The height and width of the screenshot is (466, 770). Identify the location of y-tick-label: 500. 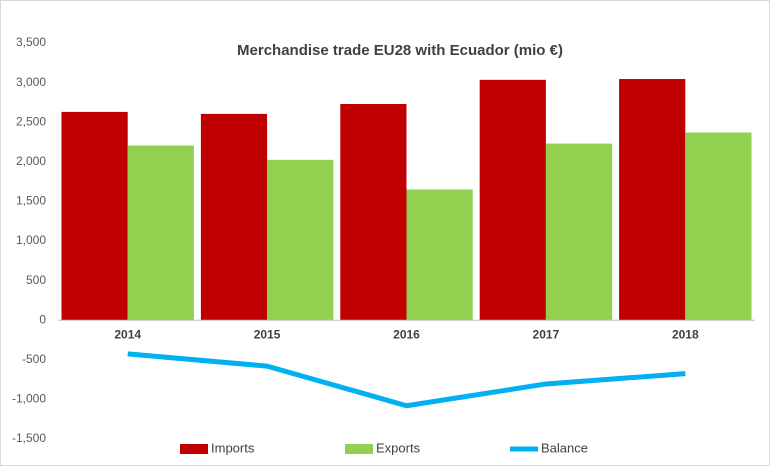
(36, 280).